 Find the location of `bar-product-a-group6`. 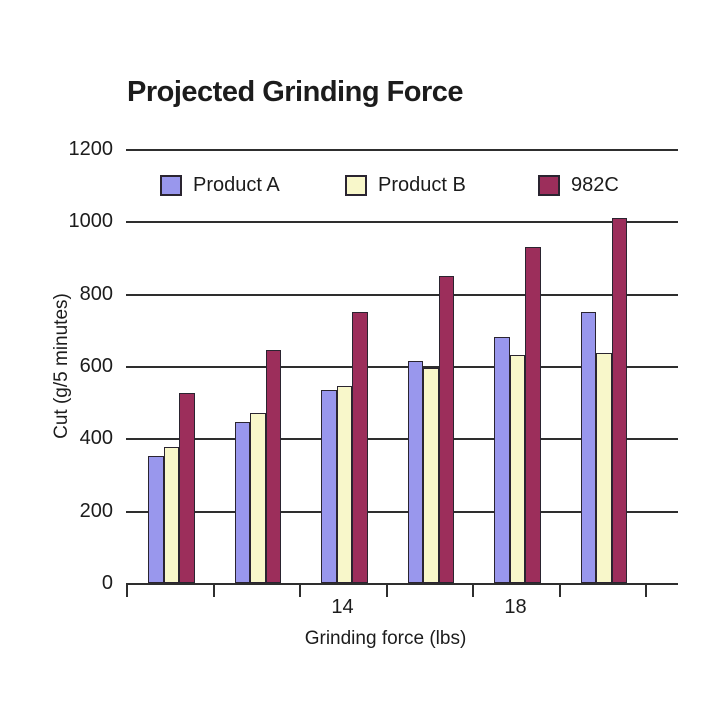

bar-product-a-group6 is located at coordinates (588, 447).